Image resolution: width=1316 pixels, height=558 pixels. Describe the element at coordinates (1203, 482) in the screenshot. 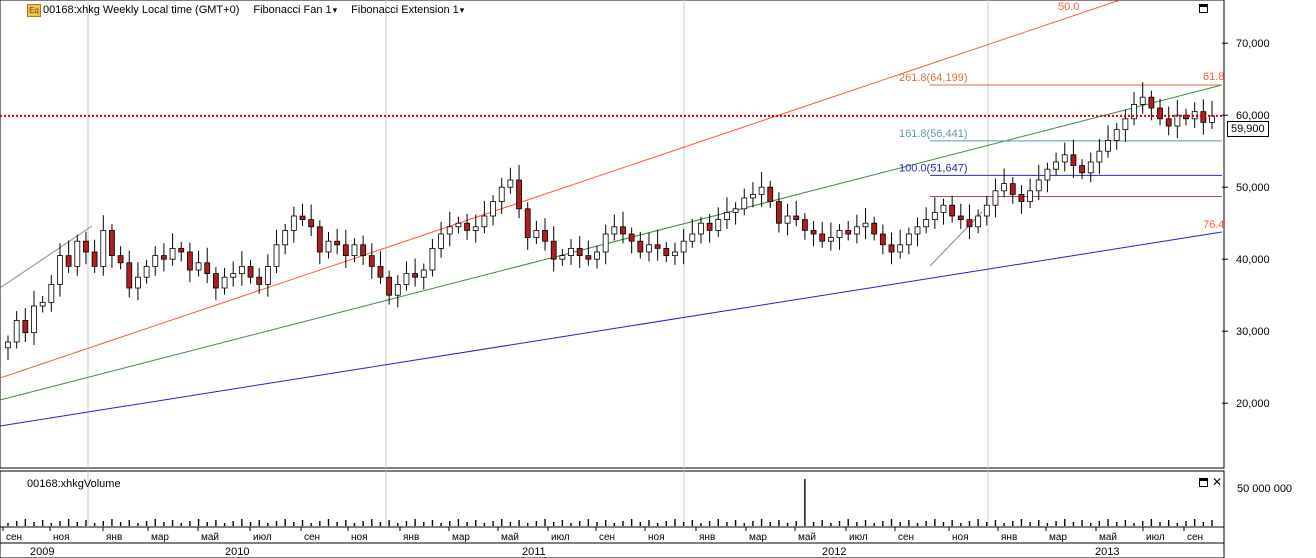

I see `maximize-icon-volume` at that location.